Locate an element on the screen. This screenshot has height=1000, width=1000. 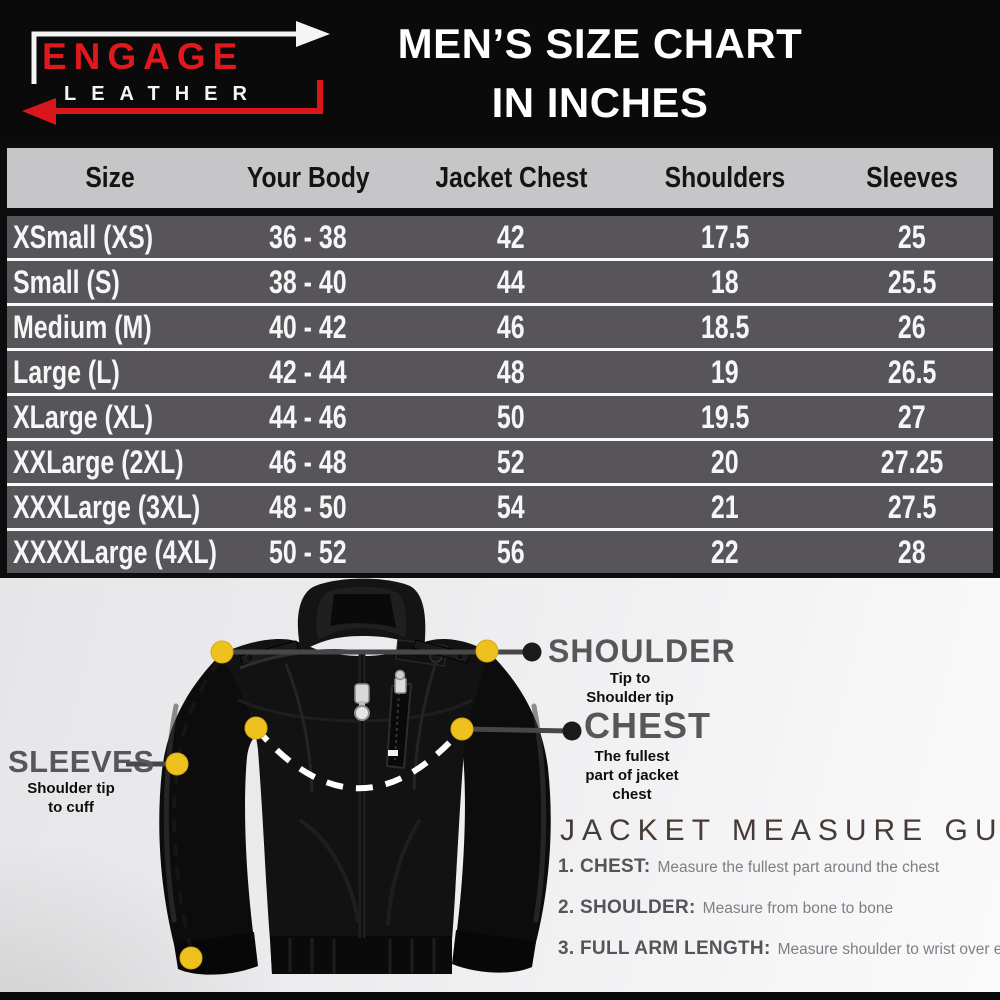
table-row: XXXXLarge (4XL) 50 - 52 56 22 28 is located at coordinates (500, 552).